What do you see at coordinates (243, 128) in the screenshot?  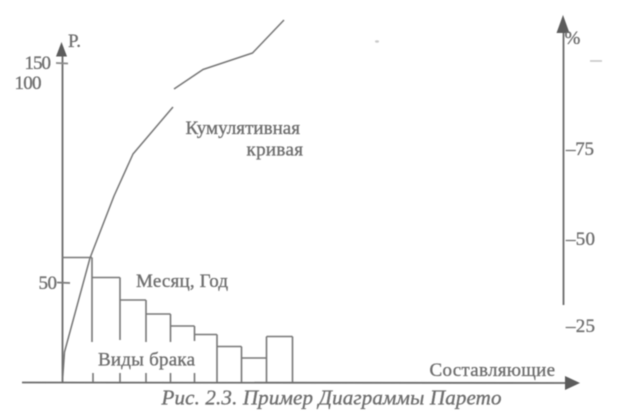 I see `svg-text: Кумулятивная` at bounding box center [243, 128].